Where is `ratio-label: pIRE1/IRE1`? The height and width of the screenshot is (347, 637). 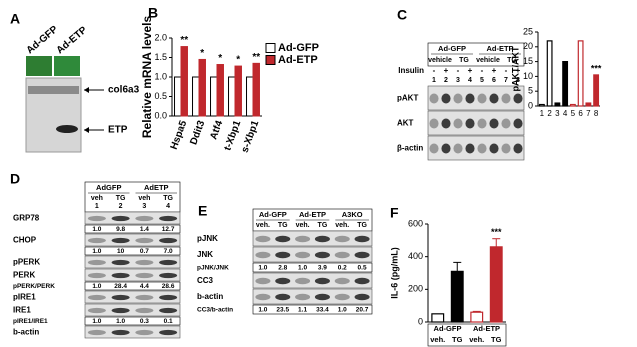
ratio-label: pIRE1/IRE1 is located at coordinates (30, 321).